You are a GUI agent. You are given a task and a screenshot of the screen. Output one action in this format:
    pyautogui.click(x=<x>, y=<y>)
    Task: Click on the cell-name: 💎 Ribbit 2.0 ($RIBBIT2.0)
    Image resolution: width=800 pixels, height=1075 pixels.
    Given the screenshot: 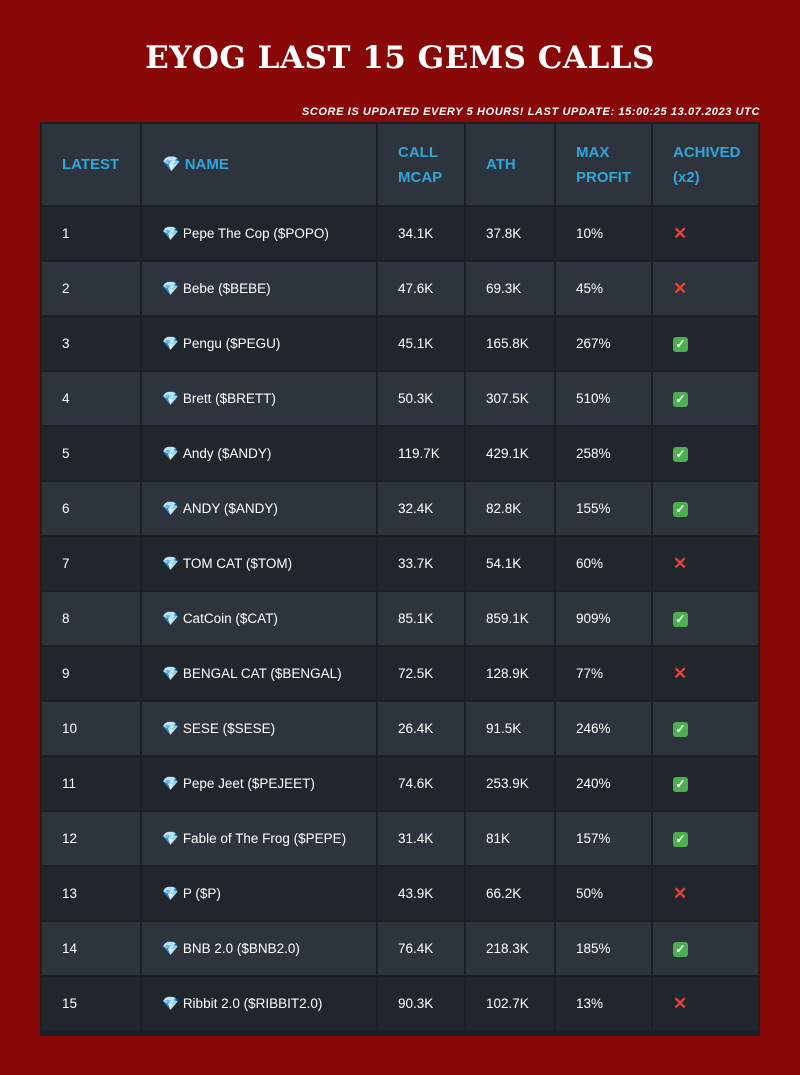 What is the action you would take?
    pyautogui.click(x=259, y=1003)
    